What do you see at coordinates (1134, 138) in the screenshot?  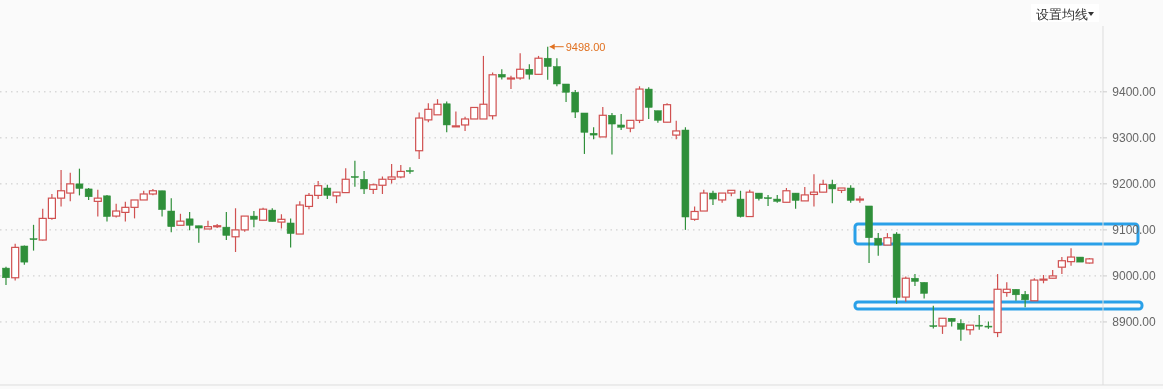 I see `y-tick-label: 9300.00` at bounding box center [1134, 138].